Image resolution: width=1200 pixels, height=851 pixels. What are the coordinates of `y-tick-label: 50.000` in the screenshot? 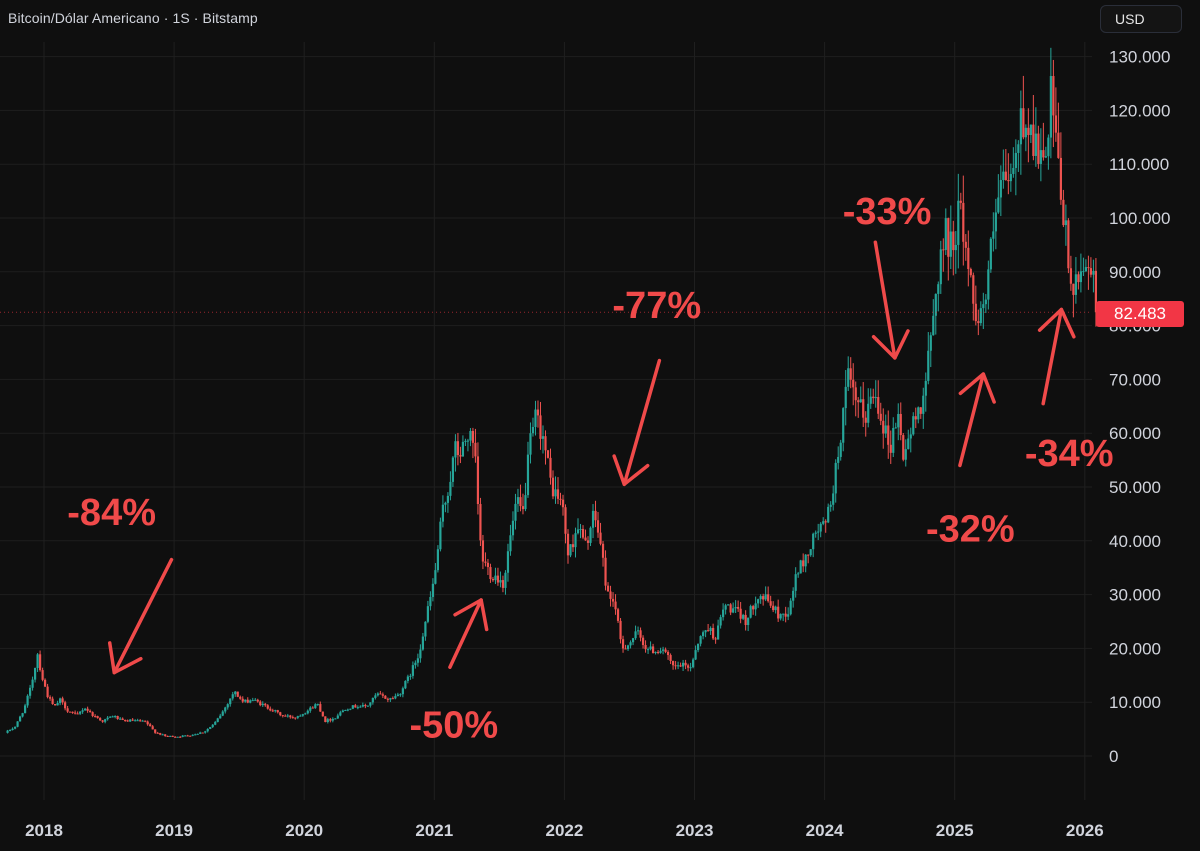 It's located at (1135, 487).